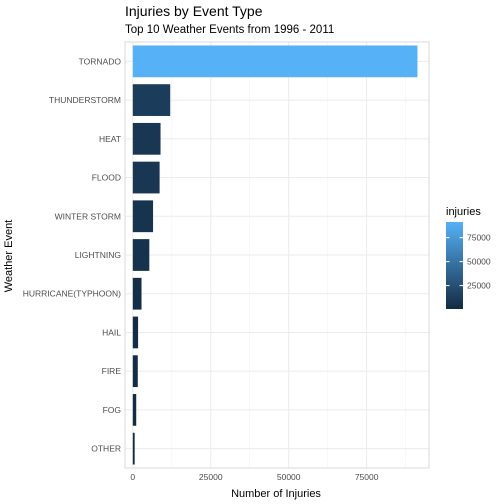  I want to click on x-tick-label: 0, so click(132, 477).